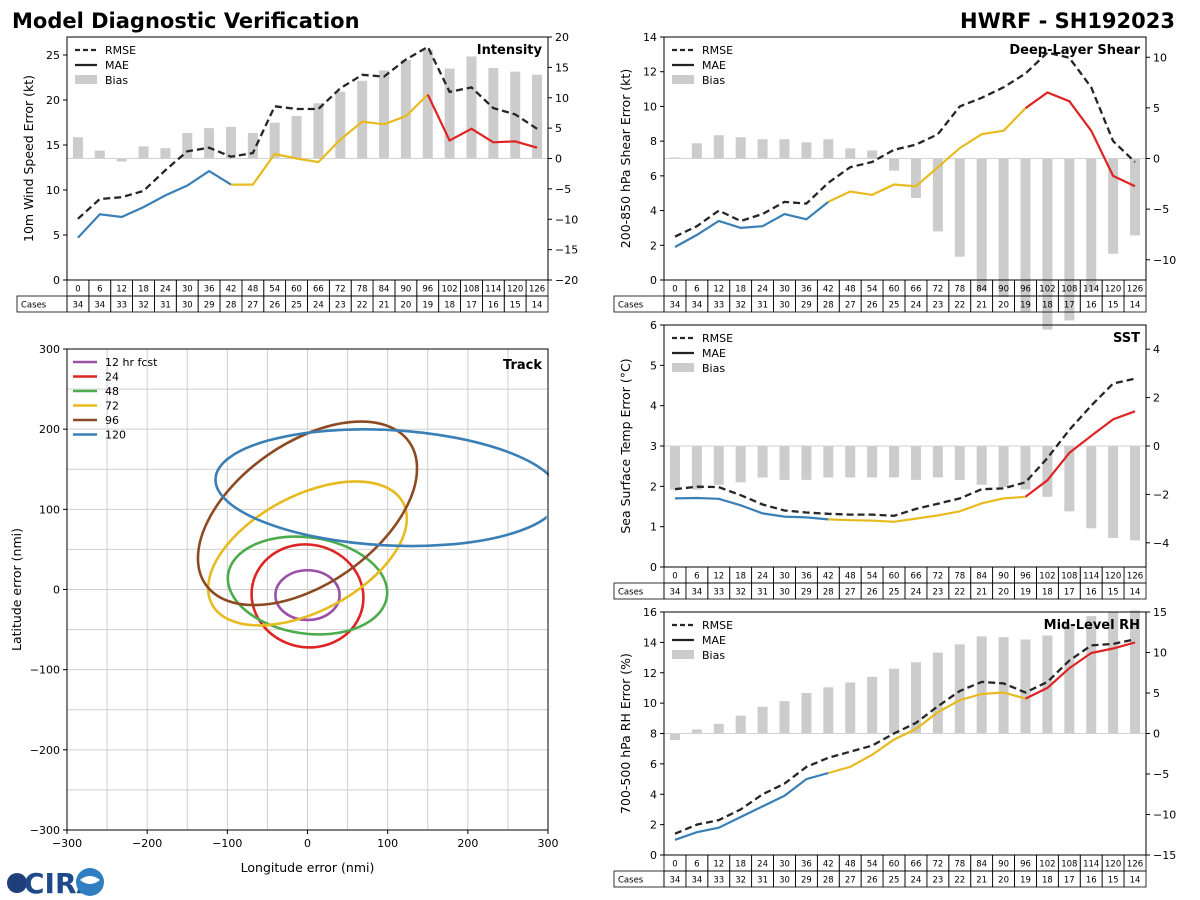 Image resolution: width=1200 pixels, height=900 pixels. I want to click on rh-ytick-label: 0, so click(653, 855).